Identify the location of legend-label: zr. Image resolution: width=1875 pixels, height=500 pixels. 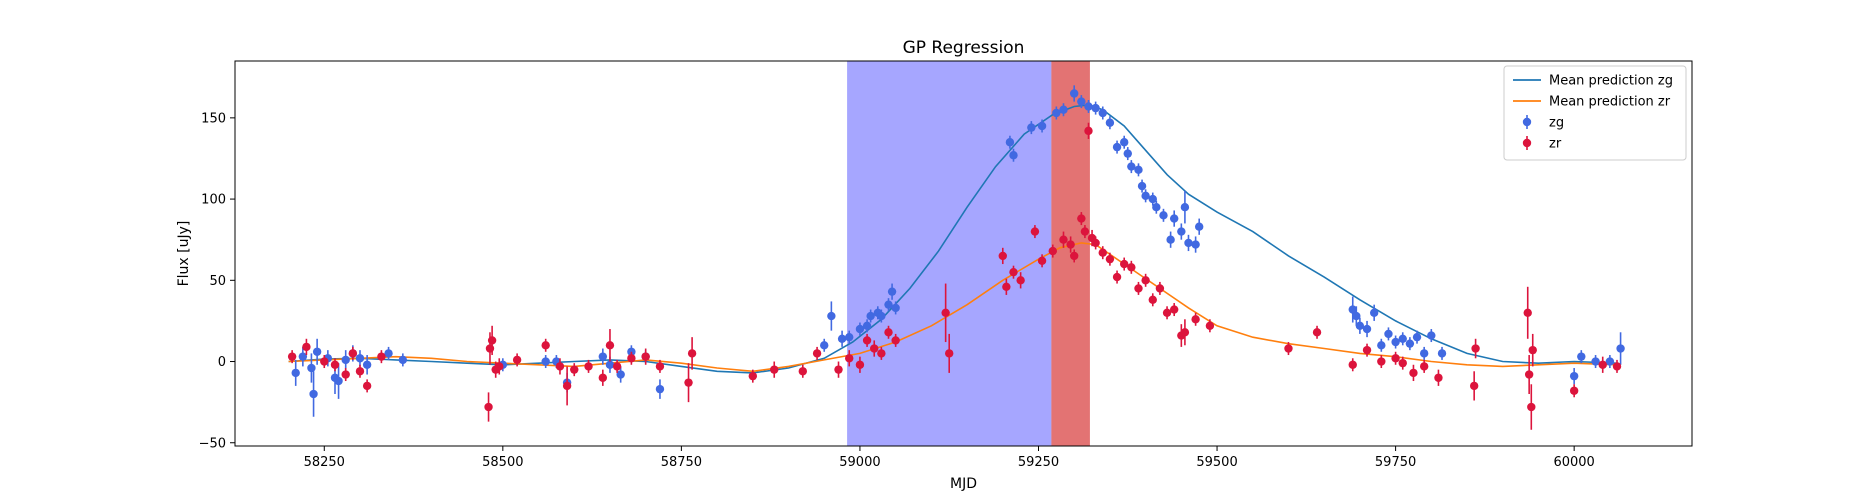
(1555, 144).